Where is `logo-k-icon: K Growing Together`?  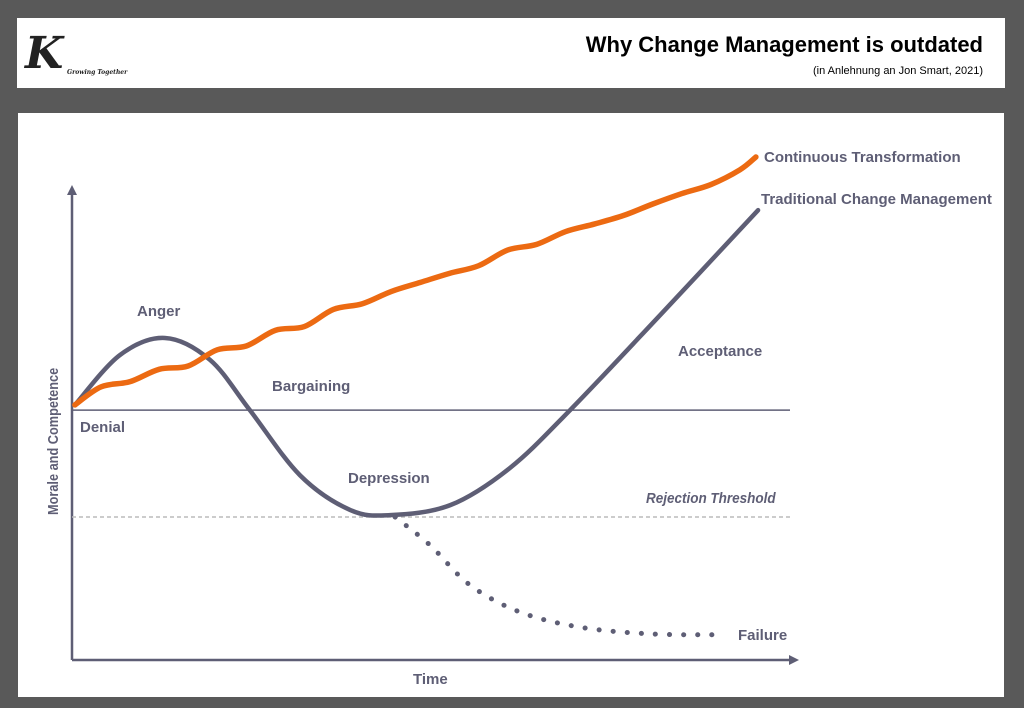
logo-k-icon: K Growing Together is located at coordinates (75, 53).